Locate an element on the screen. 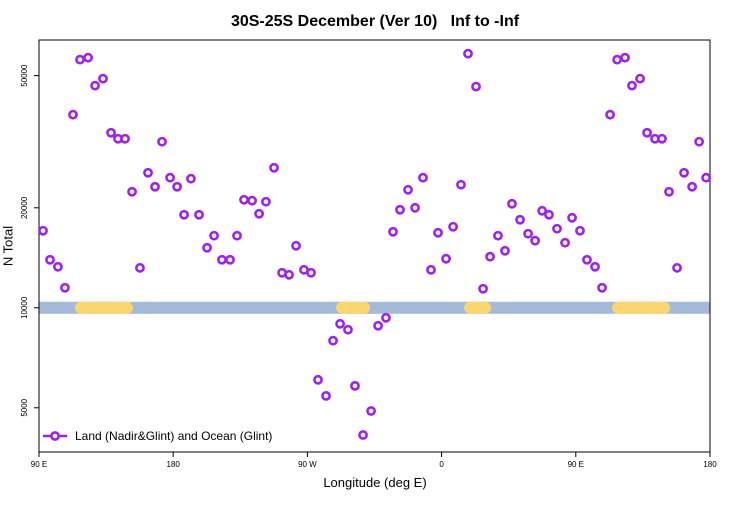  y-tick-label: 50000 is located at coordinates (24, 75).